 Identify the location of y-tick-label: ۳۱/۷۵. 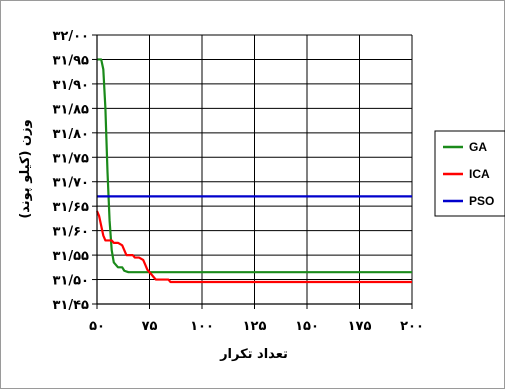
(71, 158).